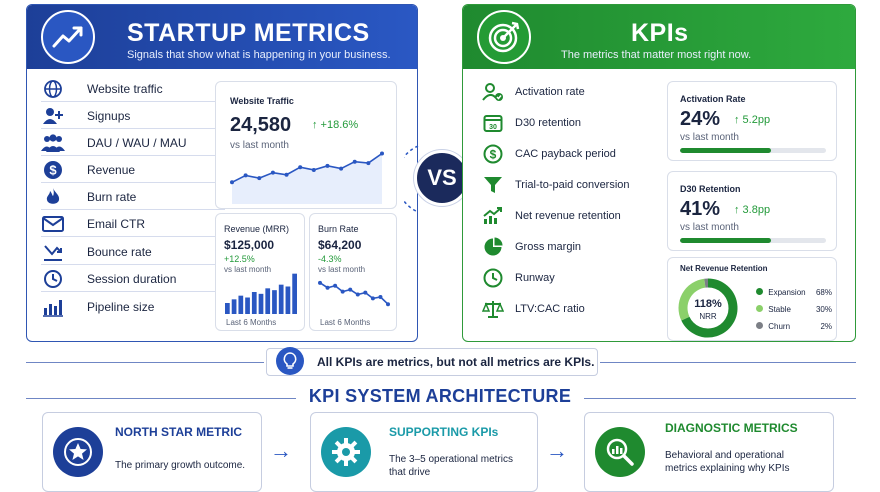 This screenshot has width=880, height=492. I want to click on card-delta: ↑ 5.2pp, so click(752, 120).